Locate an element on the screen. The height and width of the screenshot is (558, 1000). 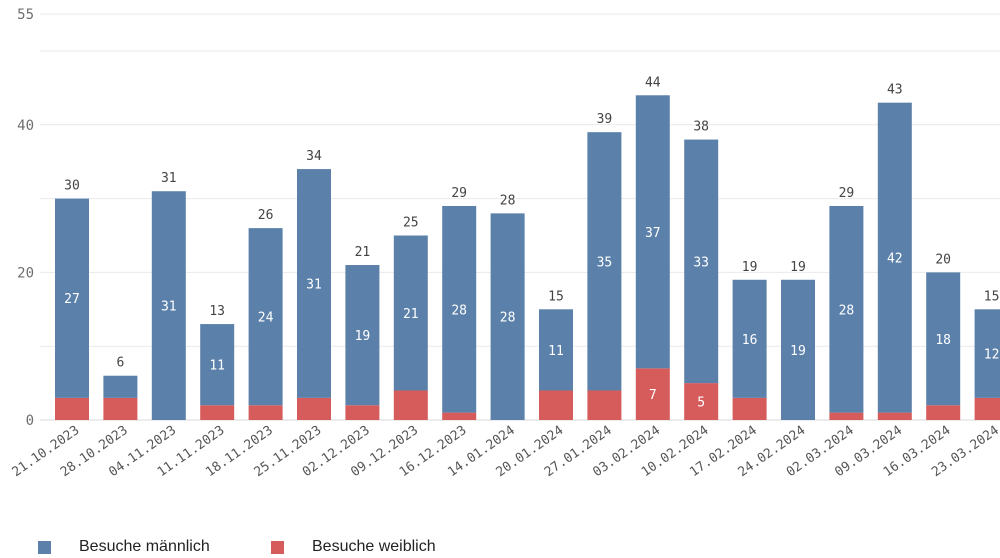
legend-swatch-female is located at coordinates (277, 547).